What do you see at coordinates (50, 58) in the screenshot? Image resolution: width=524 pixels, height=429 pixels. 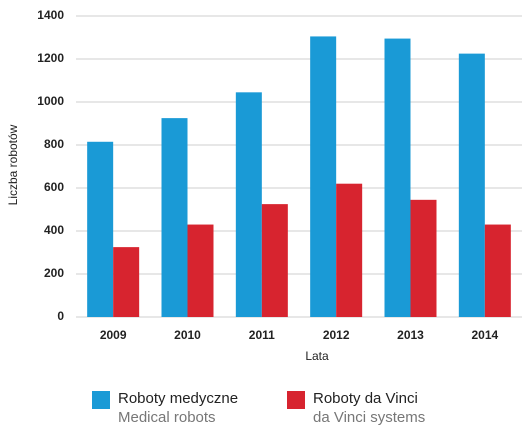 I see `y-tick-label: 1200` at bounding box center [50, 58].